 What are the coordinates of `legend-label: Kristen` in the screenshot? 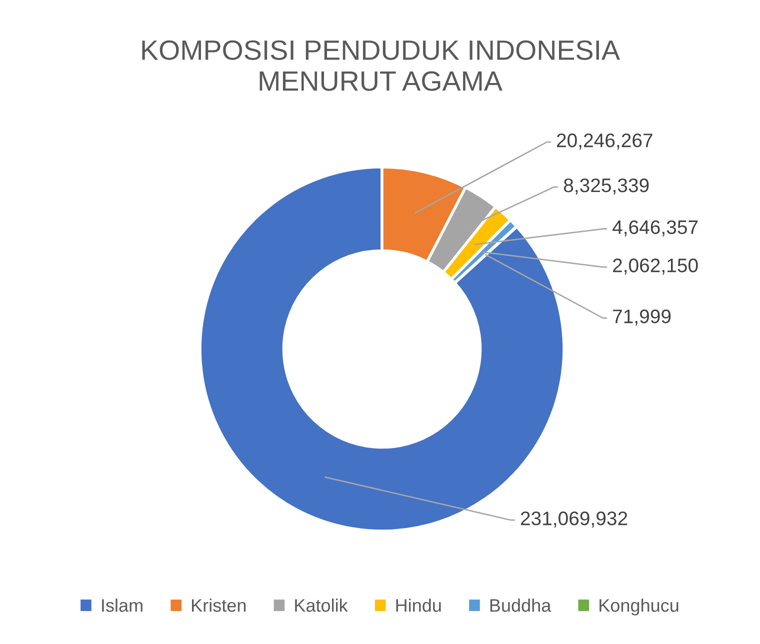 It's located at (219, 605).